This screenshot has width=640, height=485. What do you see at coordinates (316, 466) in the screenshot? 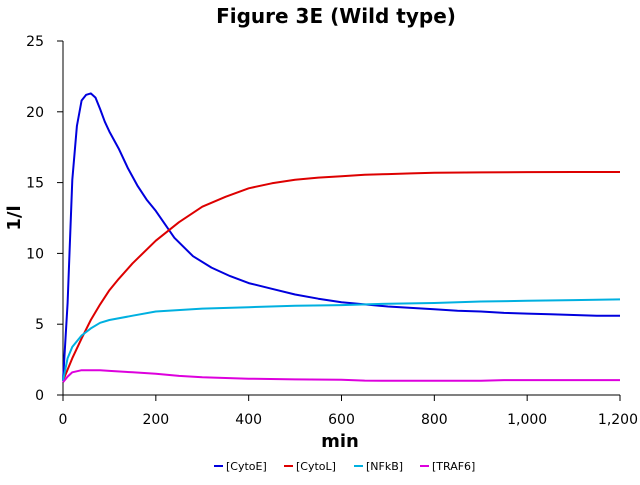
I see `legend-label-cytol: [CytoL]` at bounding box center [316, 466].